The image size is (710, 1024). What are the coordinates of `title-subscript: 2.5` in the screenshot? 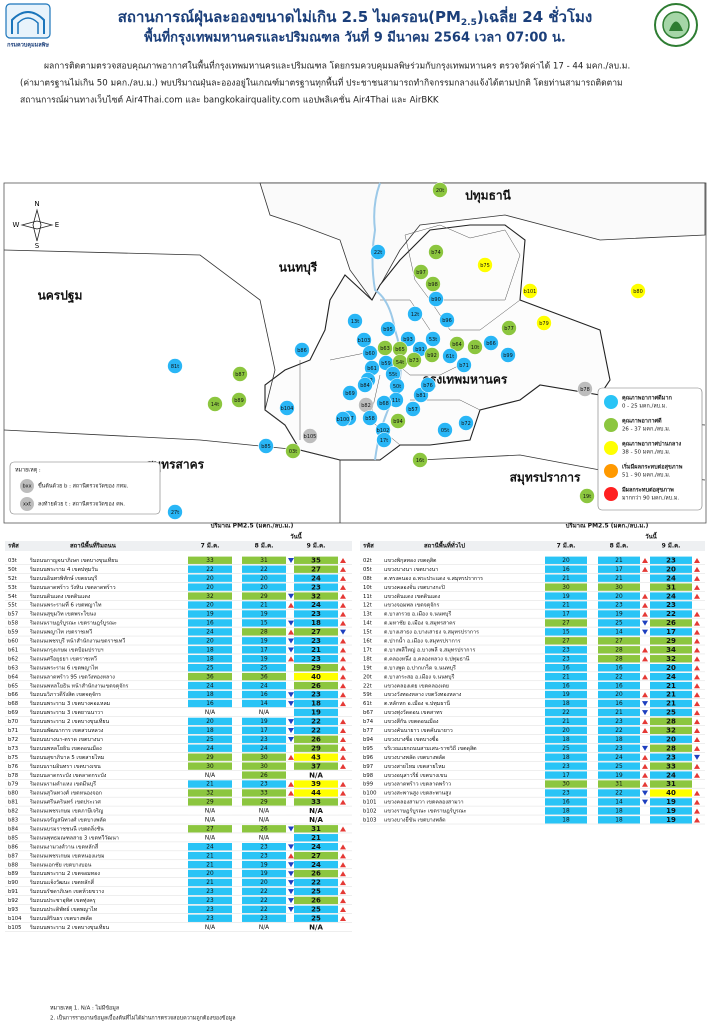 It's located at (469, 23).